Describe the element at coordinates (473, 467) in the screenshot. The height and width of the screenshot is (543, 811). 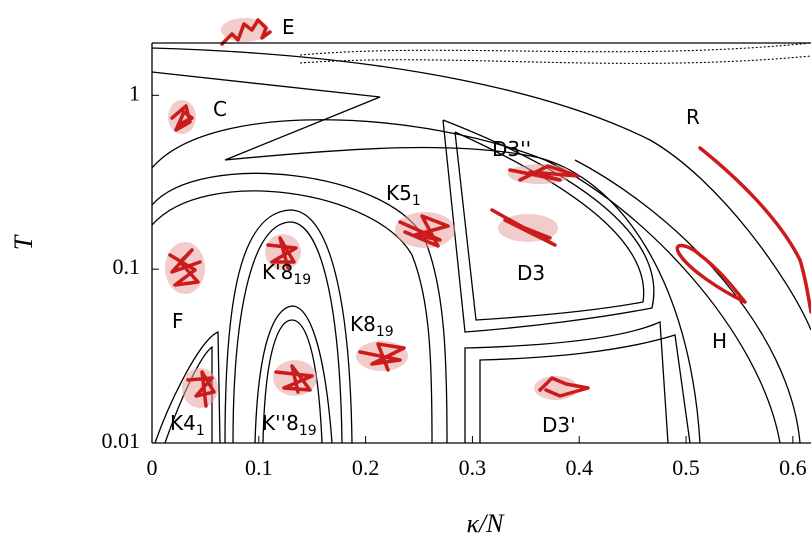
I see `x-tick-label: 0.3` at that location.